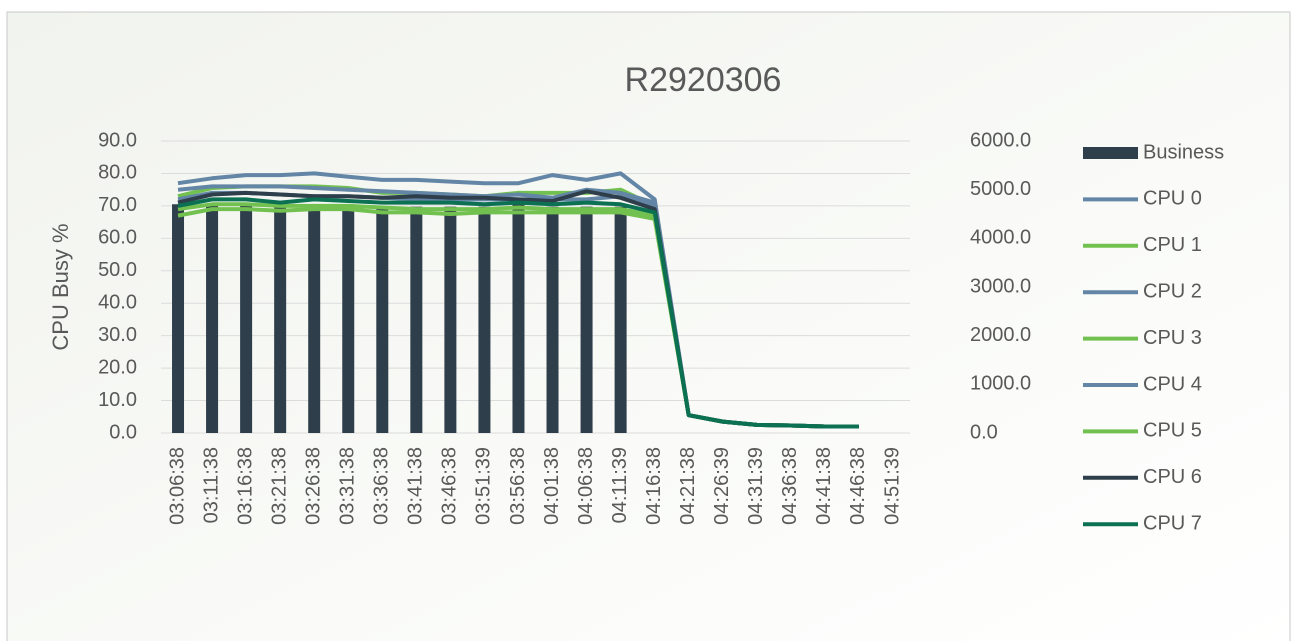 This screenshot has height=641, width=1298. I want to click on y-axis-label: CPU Busy %, so click(60, 286).